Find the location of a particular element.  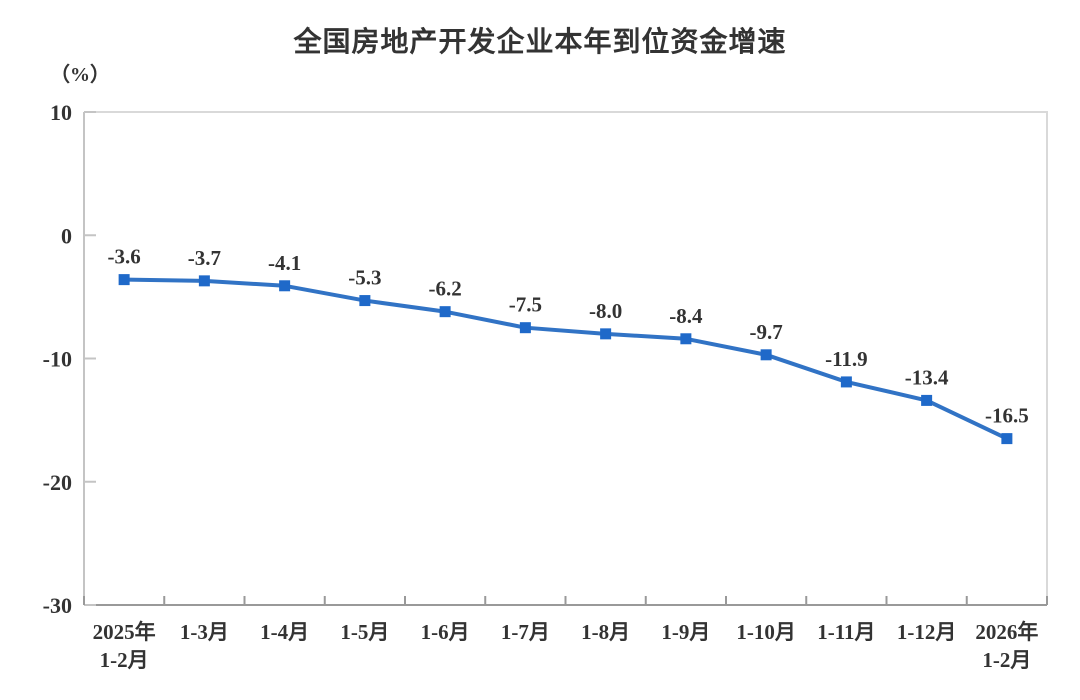

data-point-label: -5.3 is located at coordinates (364, 278).